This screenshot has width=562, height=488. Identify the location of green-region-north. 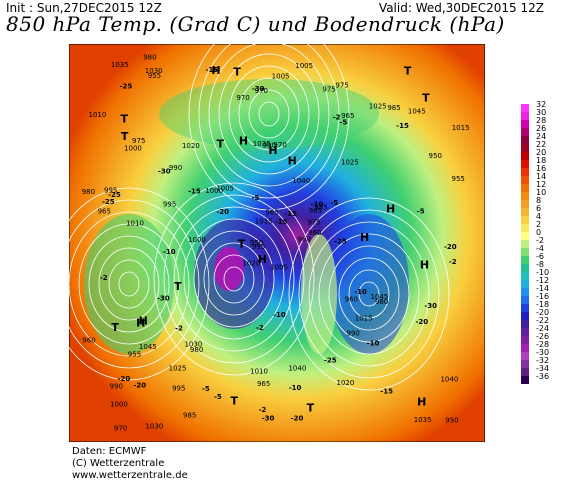
(269, 114).